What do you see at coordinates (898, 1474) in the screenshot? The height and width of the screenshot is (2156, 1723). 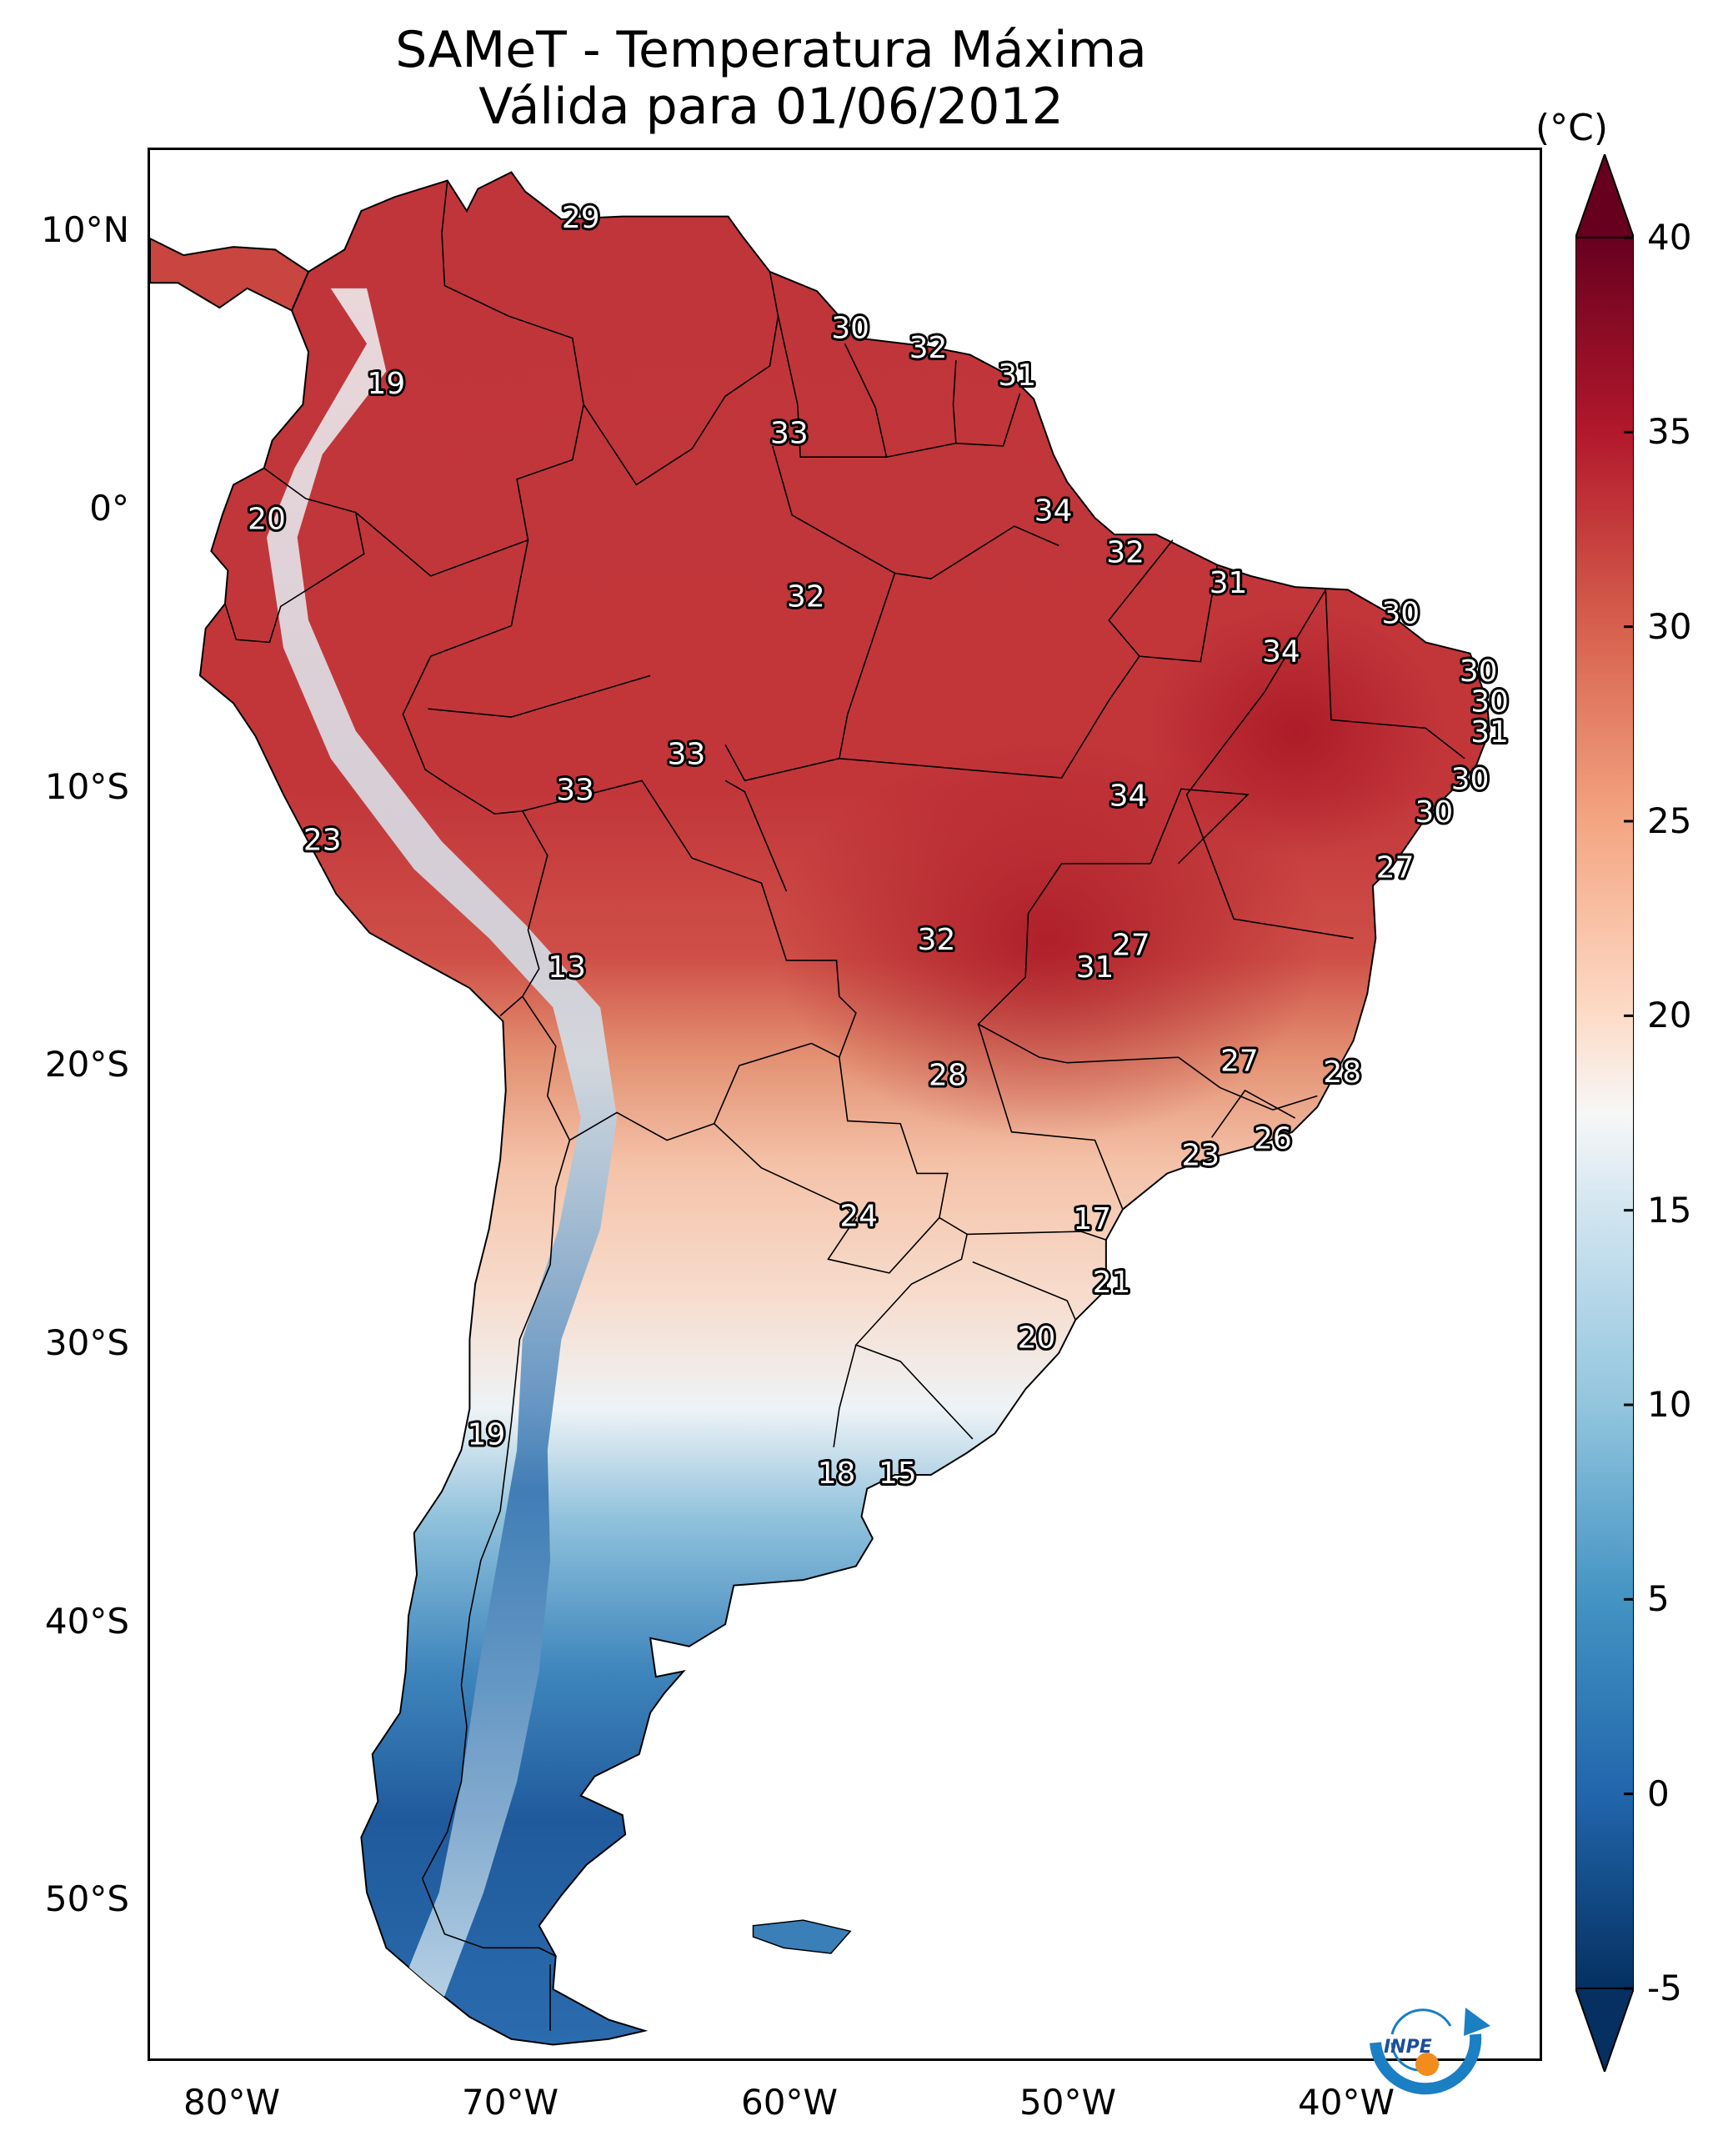 I see `temperature-value-label: 15` at bounding box center [898, 1474].